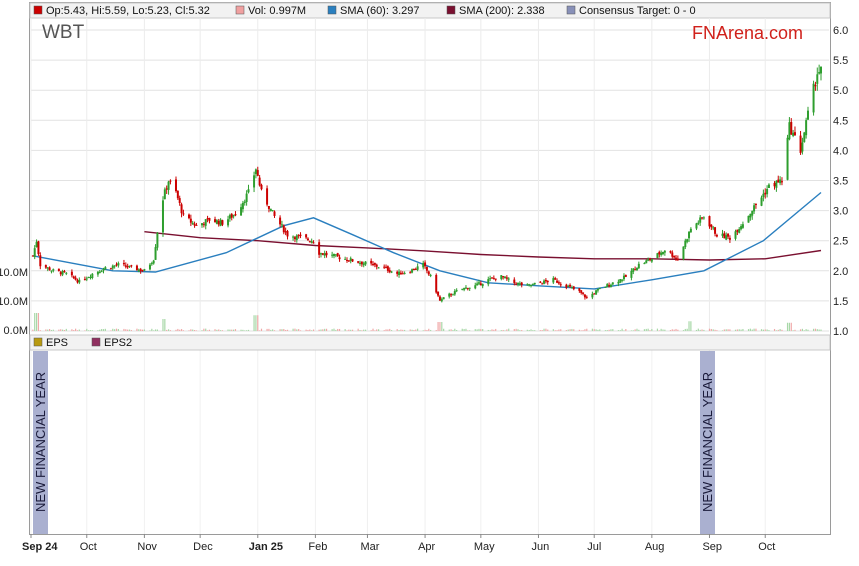 The height and width of the screenshot is (566, 859). What do you see at coordinates (840, 242) in the screenshot?
I see `y-tick-label: 2.5` at bounding box center [840, 242].